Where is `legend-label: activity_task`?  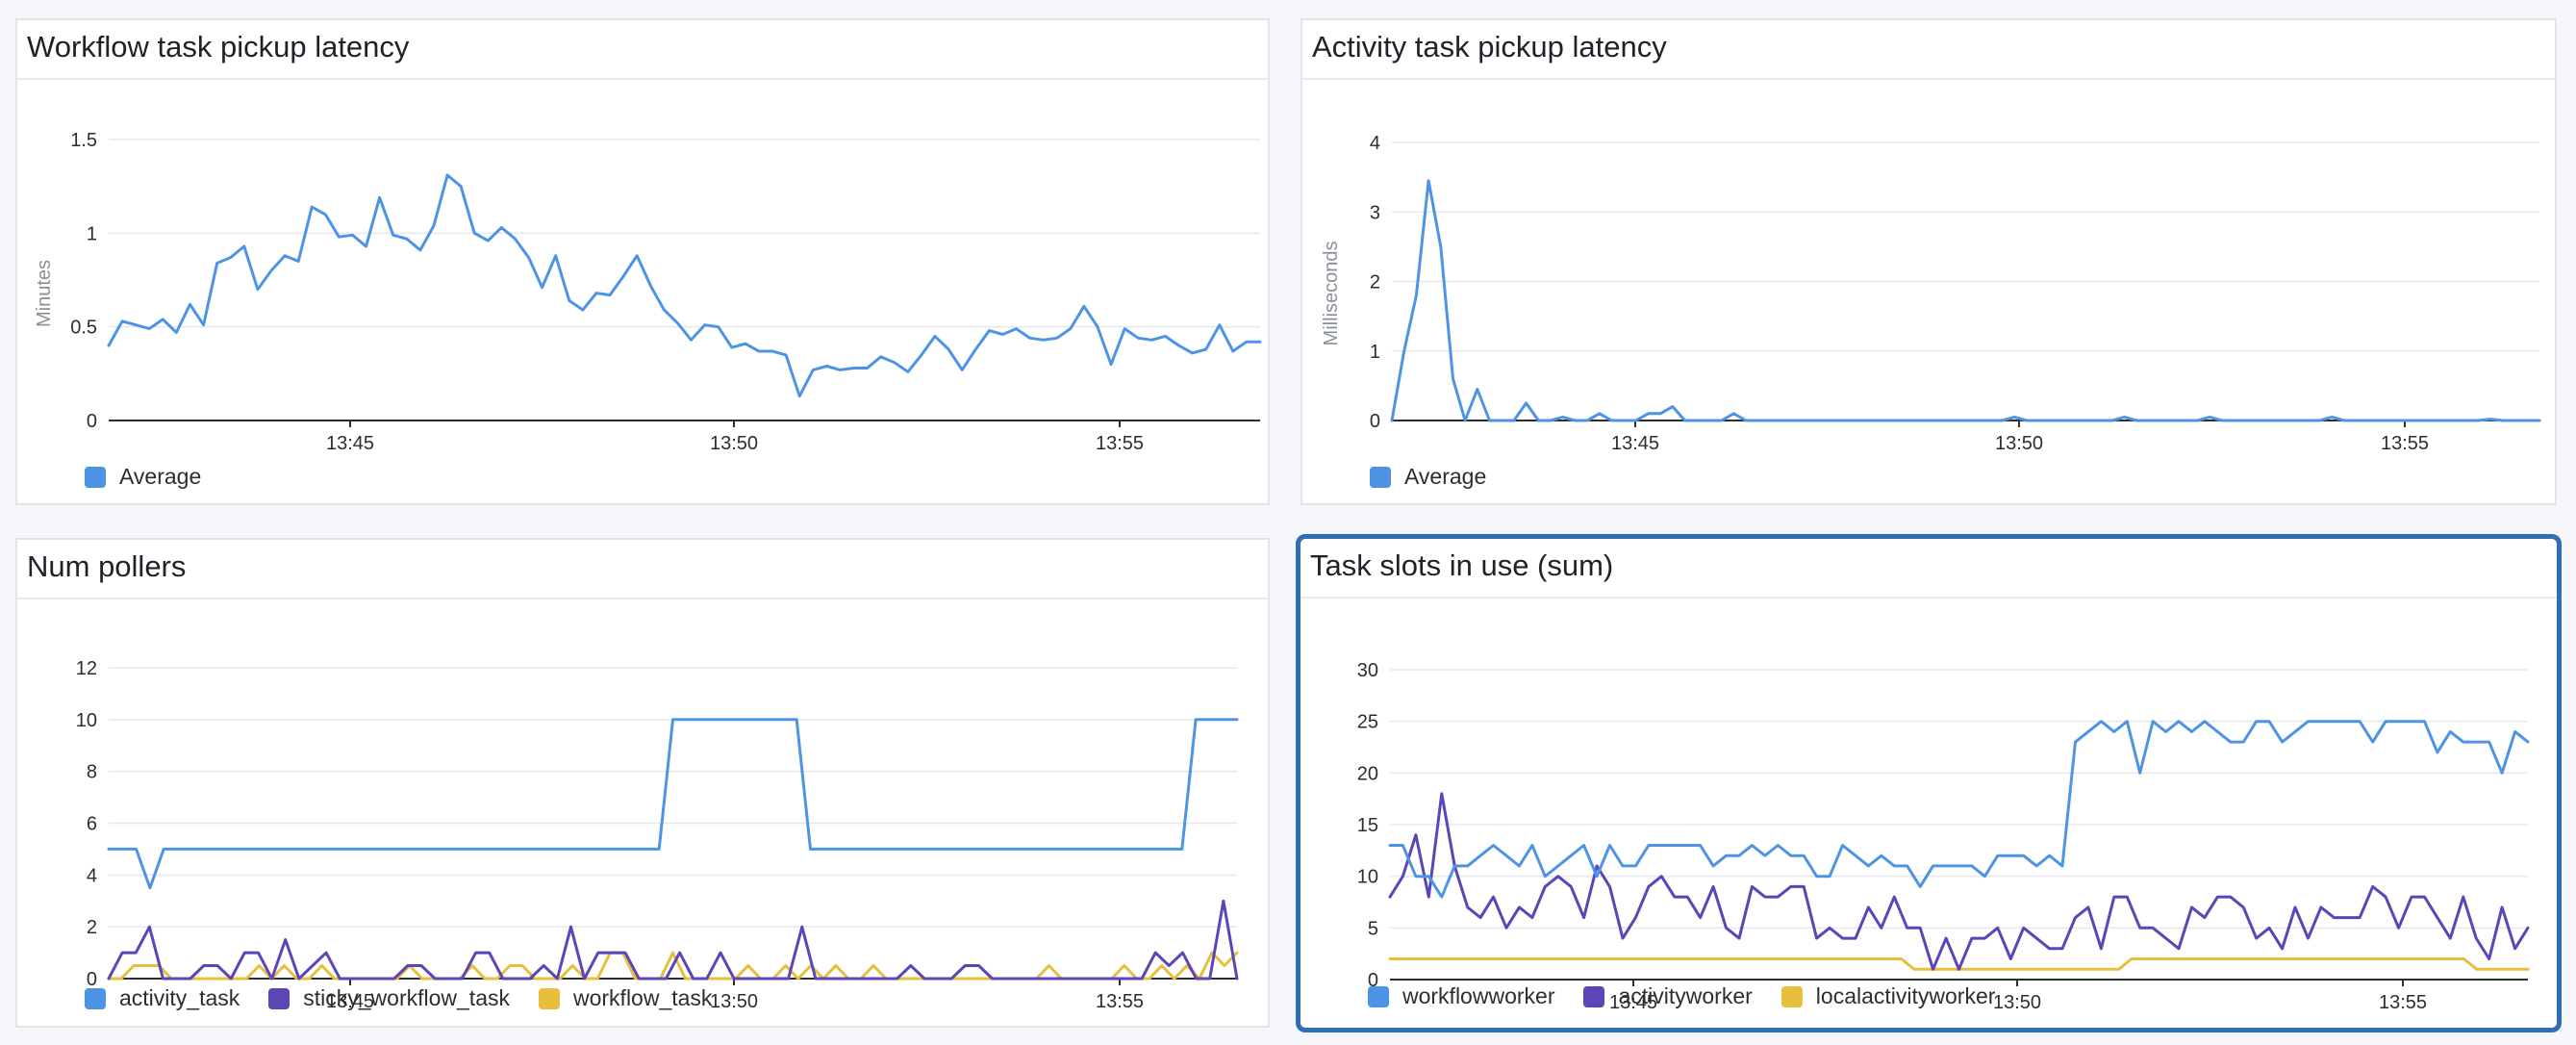 legend-label: activity_task is located at coordinates (180, 997).